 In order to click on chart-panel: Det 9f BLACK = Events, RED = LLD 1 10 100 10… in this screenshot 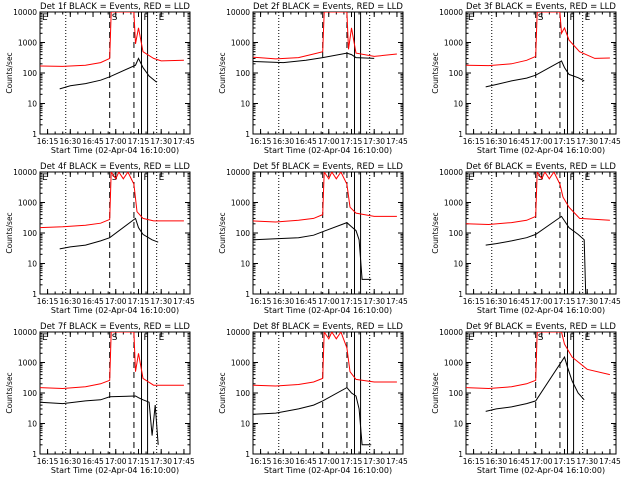, I will do `click(526, 398)`.